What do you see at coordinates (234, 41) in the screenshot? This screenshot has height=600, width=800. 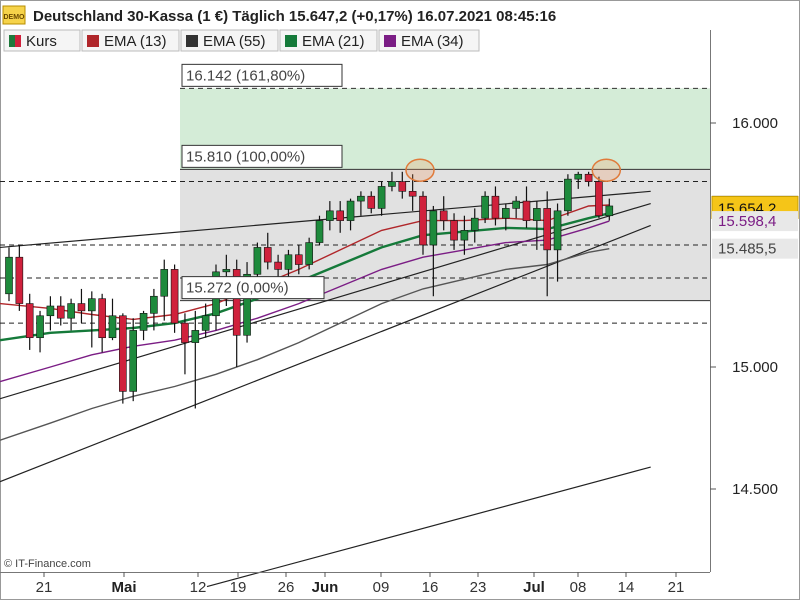 I see `legend-label: EMA (55)` at bounding box center [234, 41].